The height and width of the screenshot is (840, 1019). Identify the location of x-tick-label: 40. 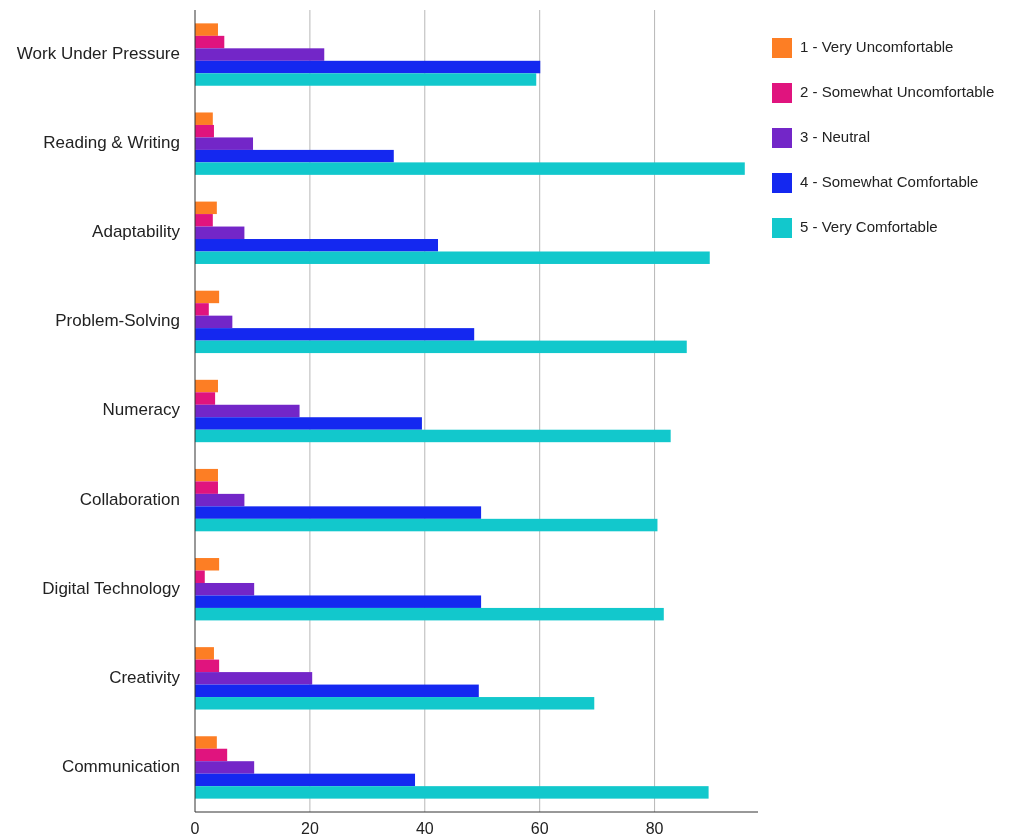
(424, 828).